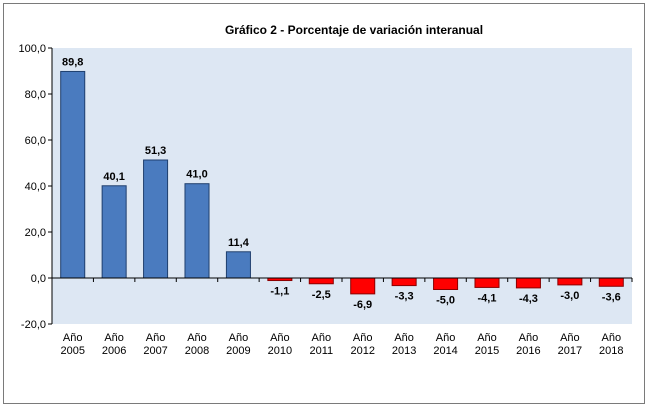  What do you see at coordinates (35, 141) in the screenshot?
I see `y-tick-label: 60,0` at bounding box center [35, 141].